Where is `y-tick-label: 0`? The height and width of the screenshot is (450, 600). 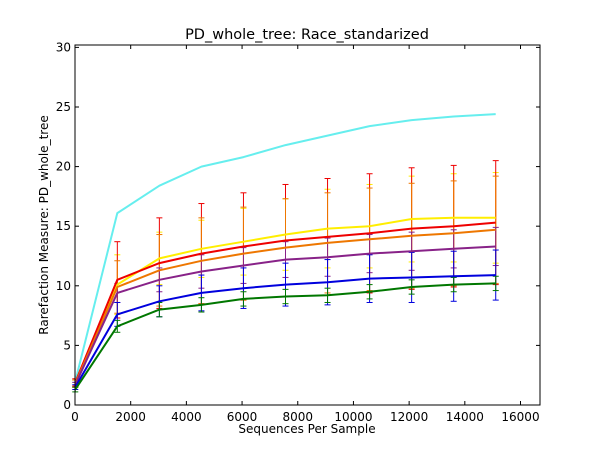 y-tick-label: 0 is located at coordinates (67, 405).